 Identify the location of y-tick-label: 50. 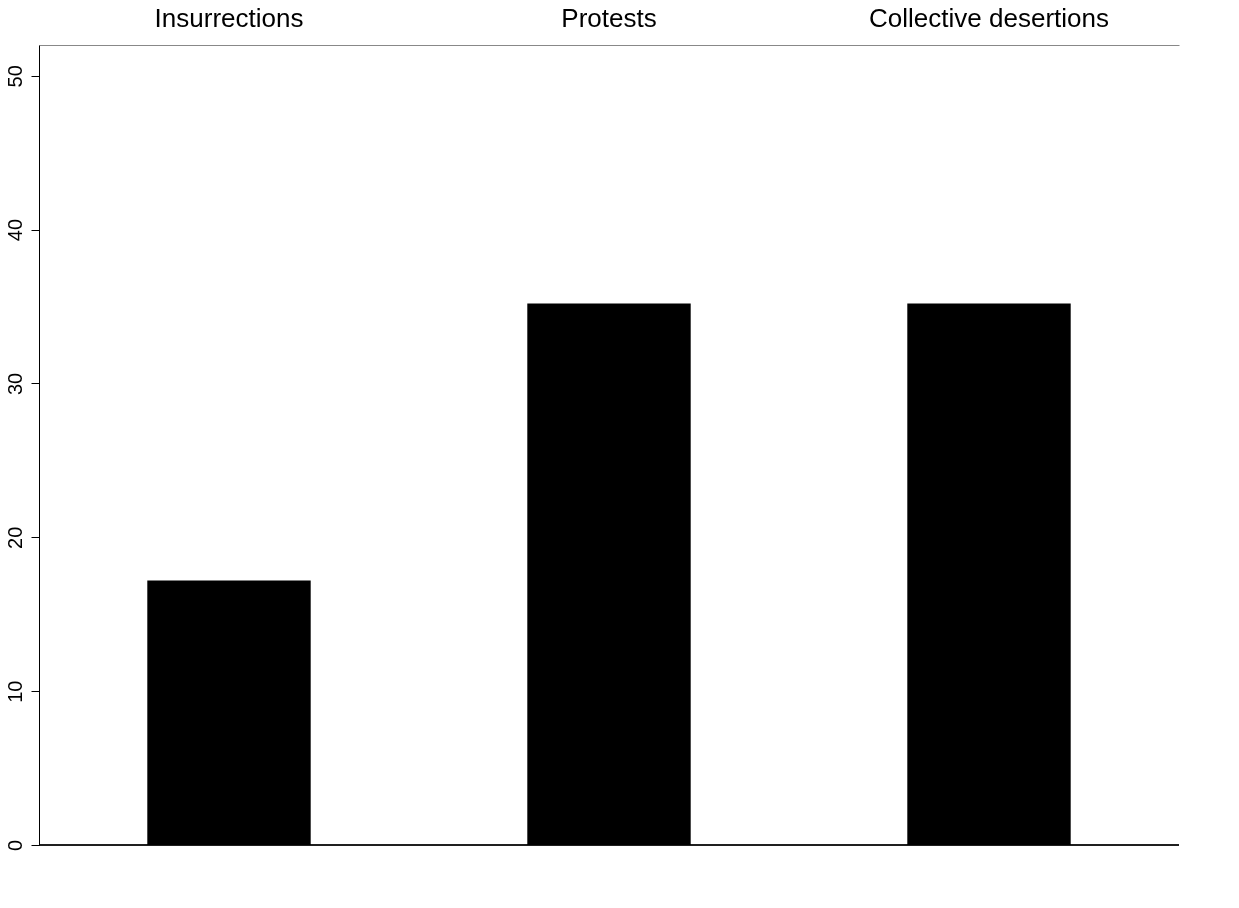
(14, 76).